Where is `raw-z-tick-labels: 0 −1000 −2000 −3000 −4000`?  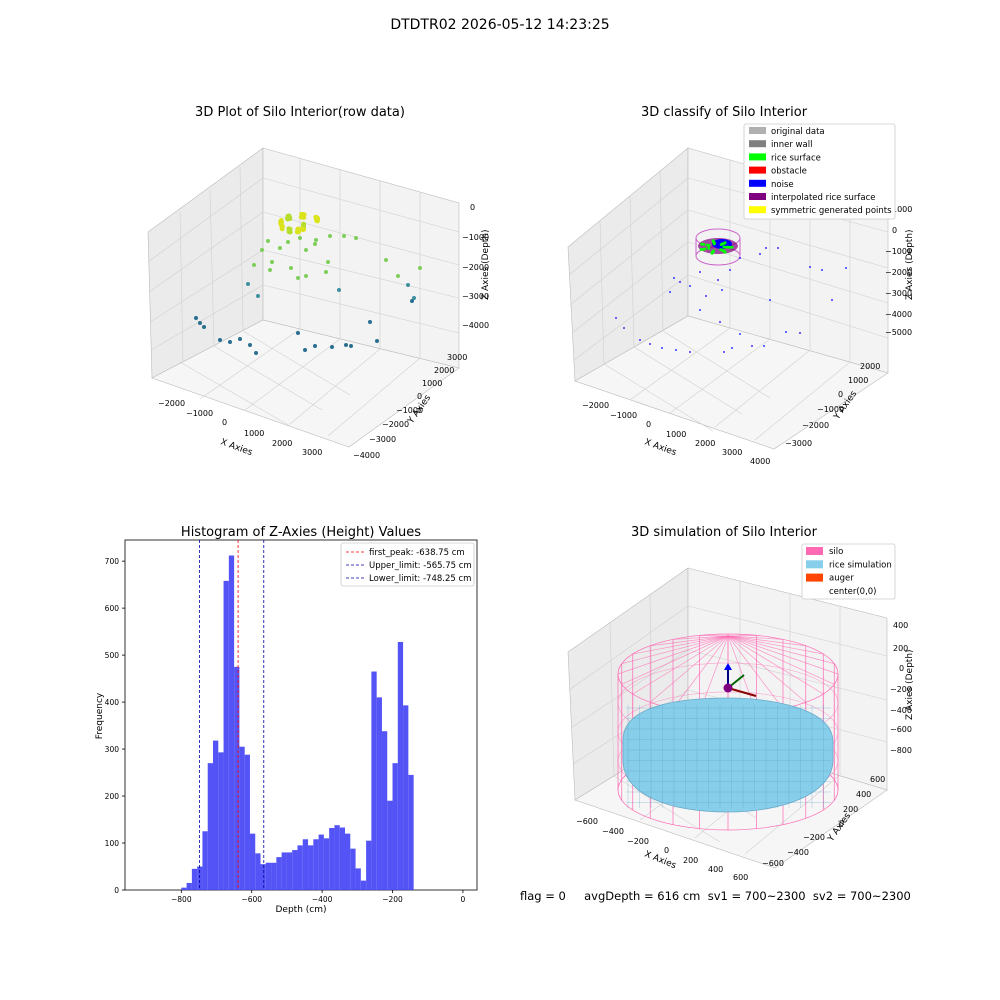
raw-z-tick-labels: 0 −1000 −2000 −3000 −4000 is located at coordinates (475, 266).